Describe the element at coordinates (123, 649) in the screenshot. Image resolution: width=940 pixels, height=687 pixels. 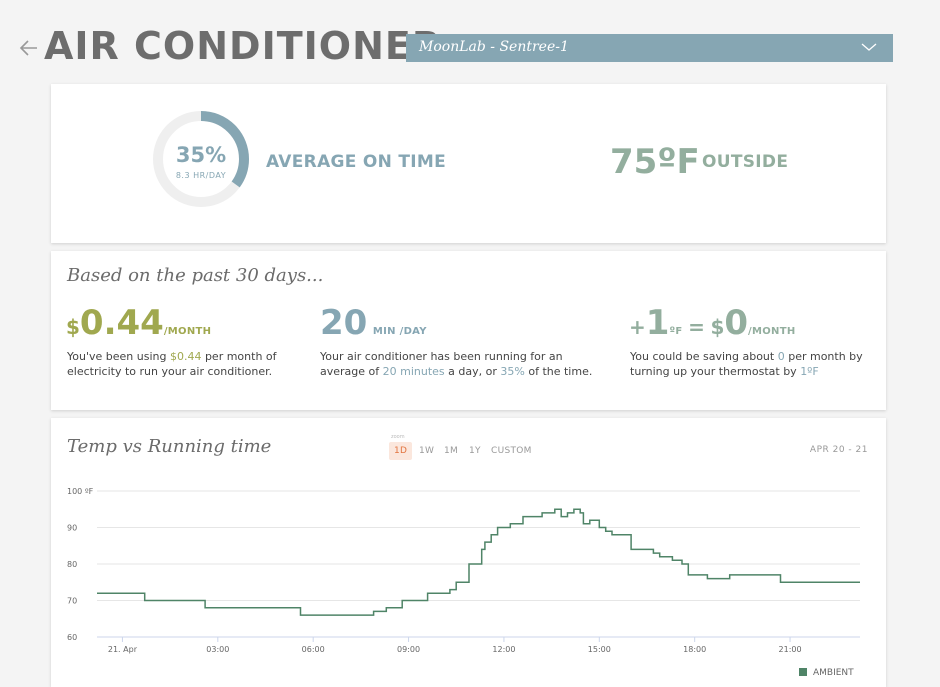
I see `x-tick-label: 21. Apr` at that location.